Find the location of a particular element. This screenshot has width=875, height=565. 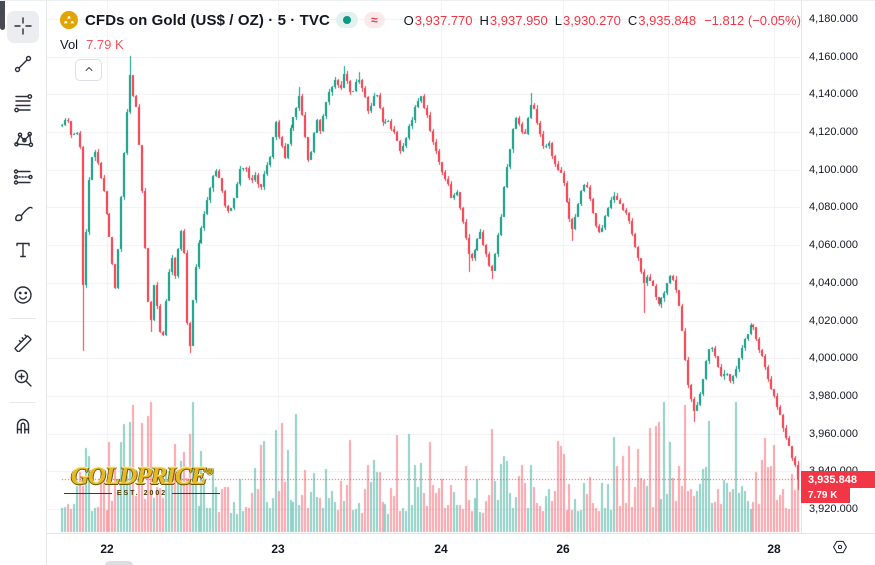

high-label: H is located at coordinates (484, 20).